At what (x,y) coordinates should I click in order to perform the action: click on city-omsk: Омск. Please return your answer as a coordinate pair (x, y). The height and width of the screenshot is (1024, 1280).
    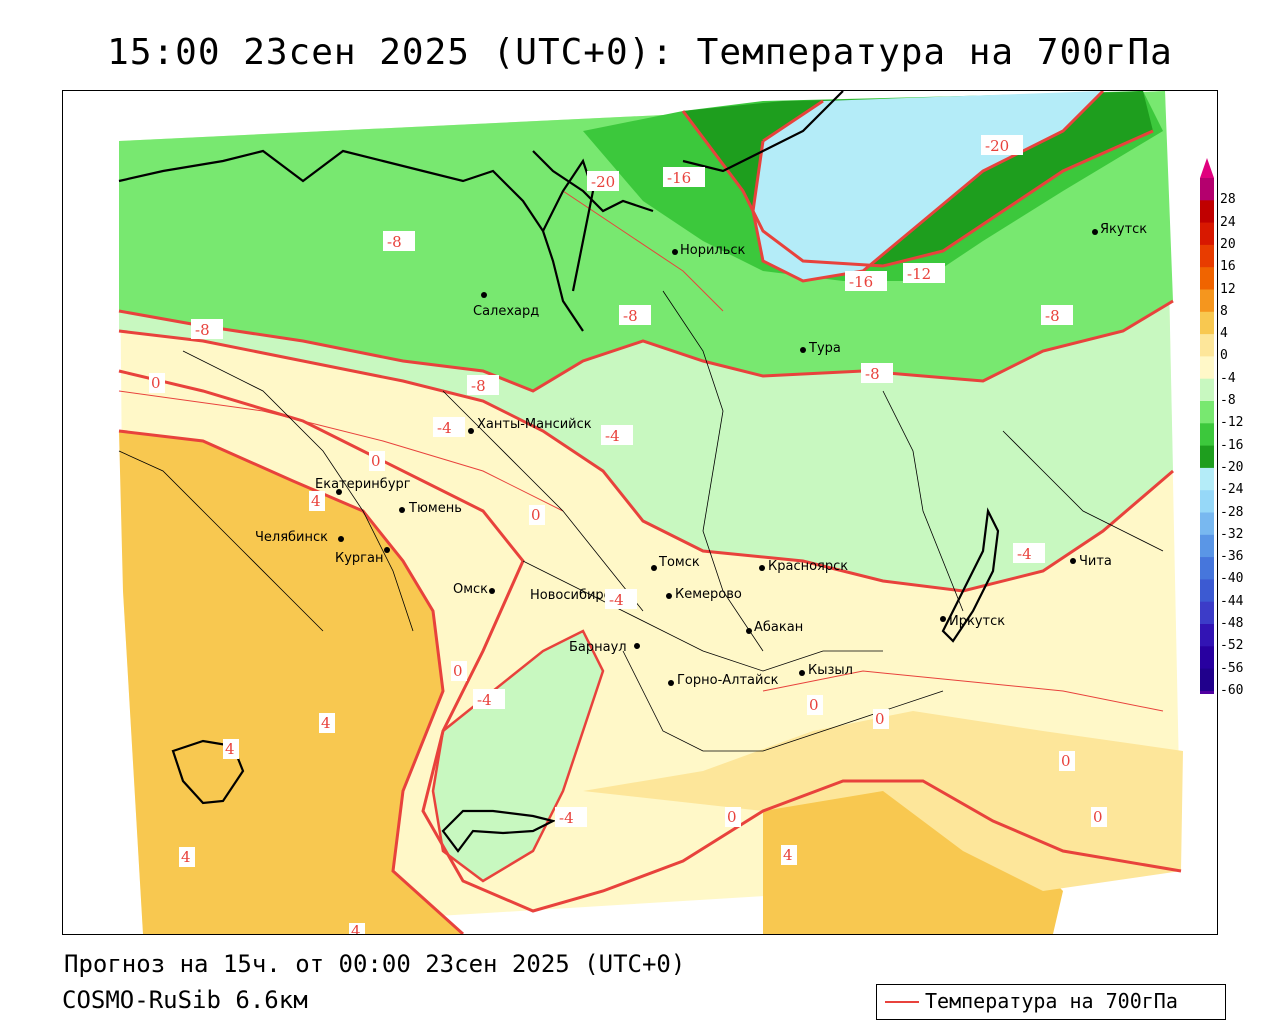
    Looking at the image, I should click on (474, 589).